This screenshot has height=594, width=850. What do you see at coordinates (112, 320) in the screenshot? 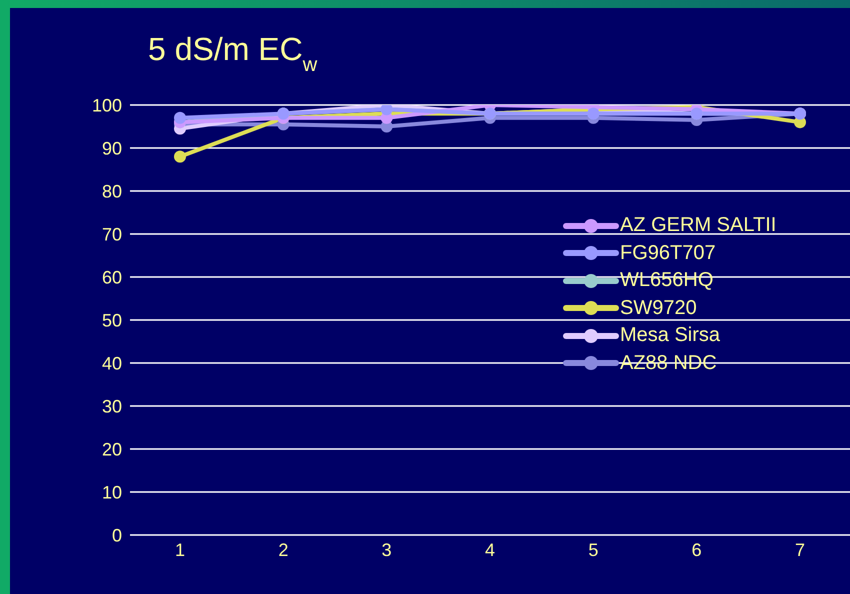
I see `y-tick-label: 50` at bounding box center [112, 320].